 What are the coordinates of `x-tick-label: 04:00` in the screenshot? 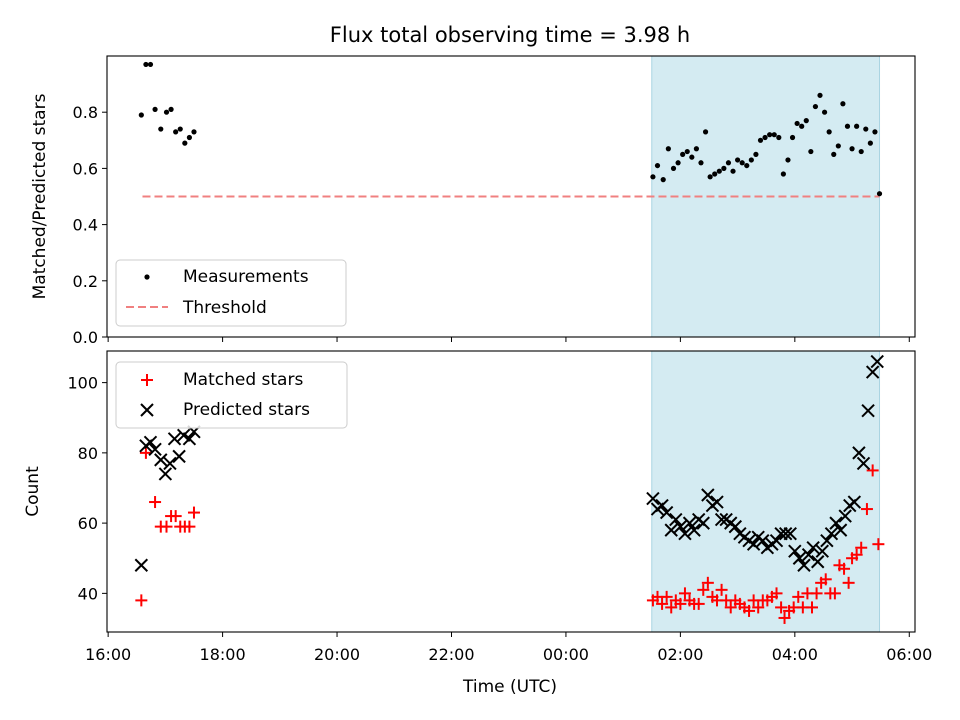 It's located at (795, 654).